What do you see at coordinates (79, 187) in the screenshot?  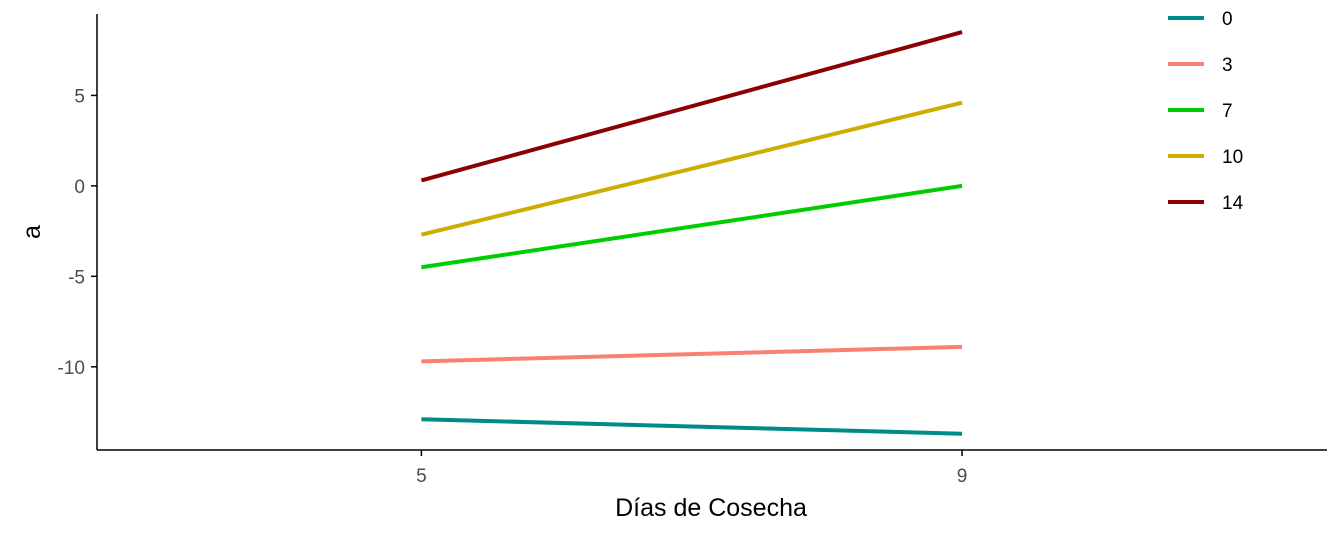 I see `y-tick-label: 0` at bounding box center [79, 187].